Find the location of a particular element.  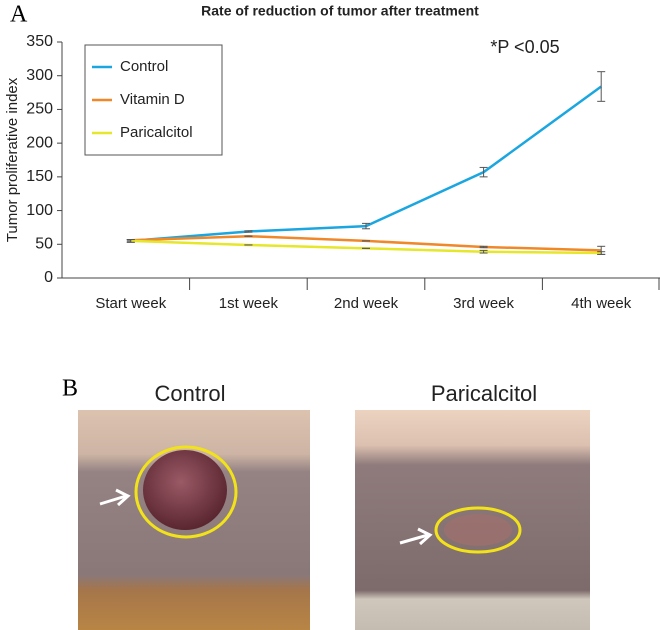

series-line is located at coordinates (366, 247).